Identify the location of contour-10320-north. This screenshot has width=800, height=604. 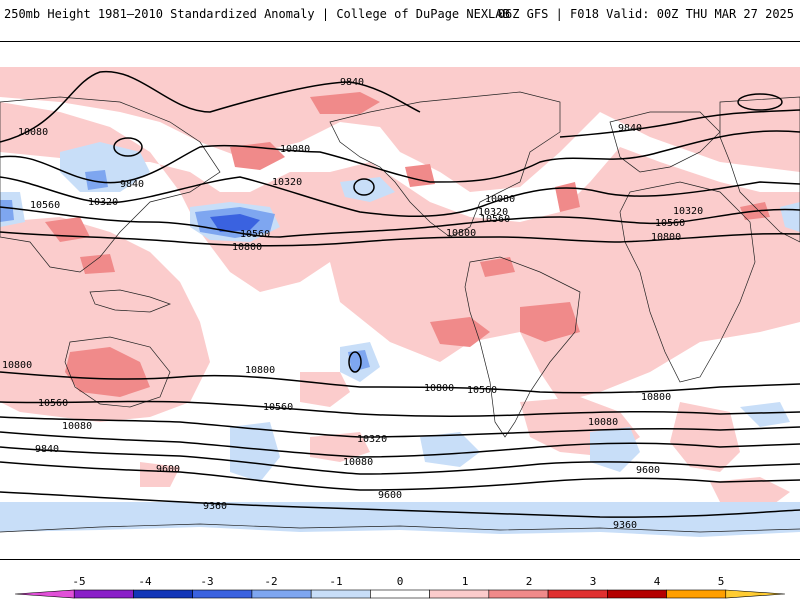
(400, 196).